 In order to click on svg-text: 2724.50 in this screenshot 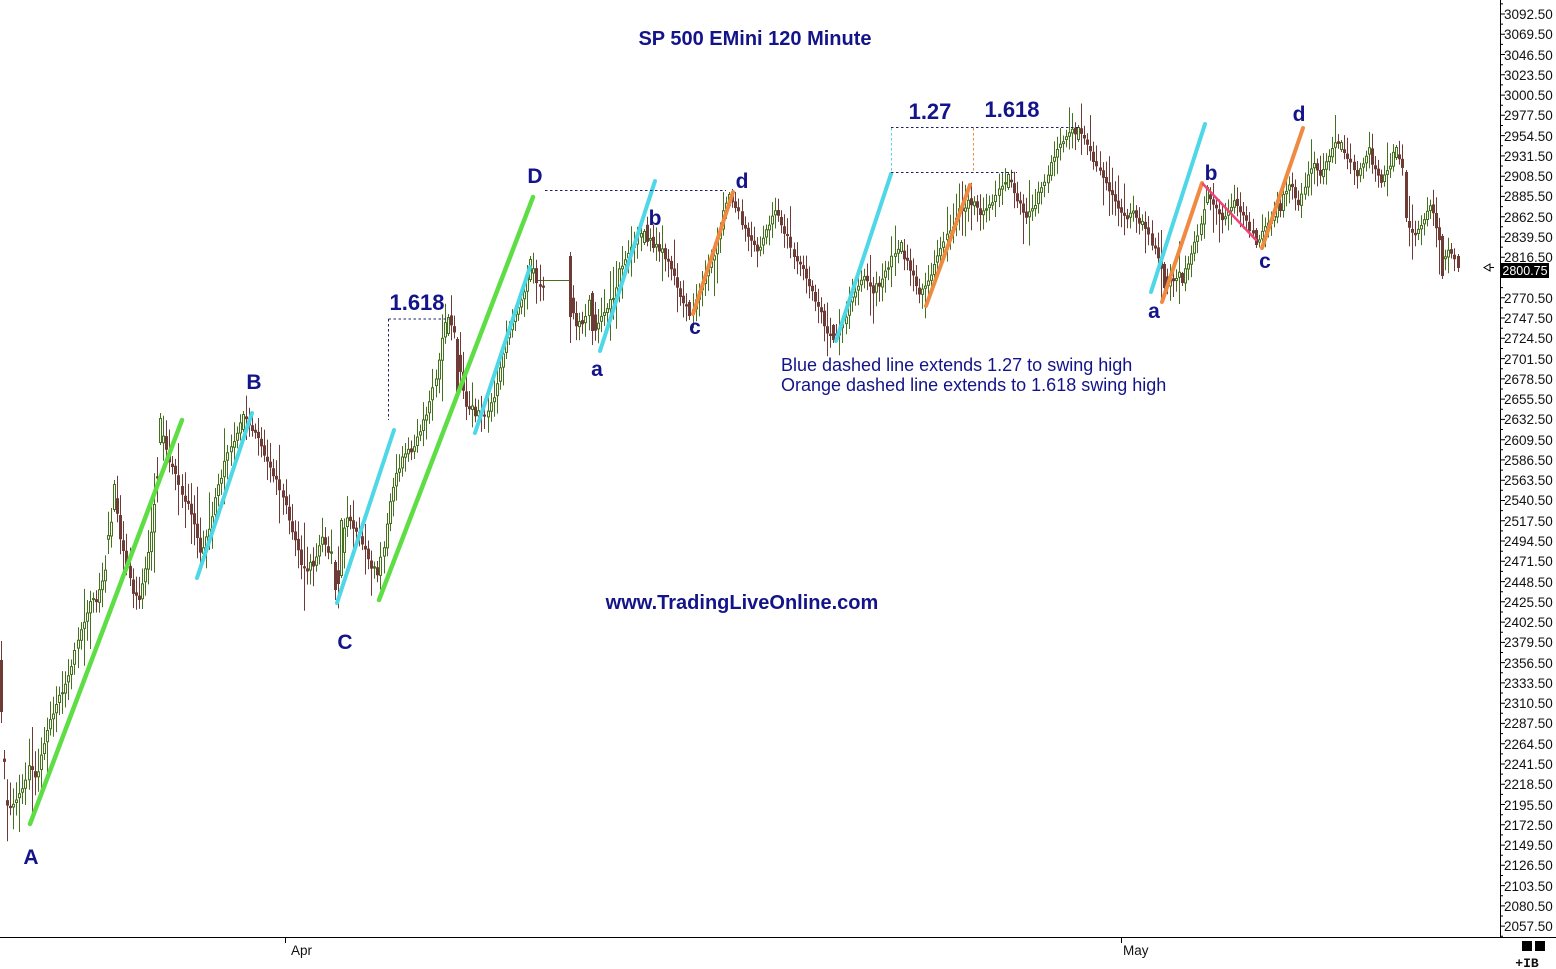, I will do `click(1528, 338)`.